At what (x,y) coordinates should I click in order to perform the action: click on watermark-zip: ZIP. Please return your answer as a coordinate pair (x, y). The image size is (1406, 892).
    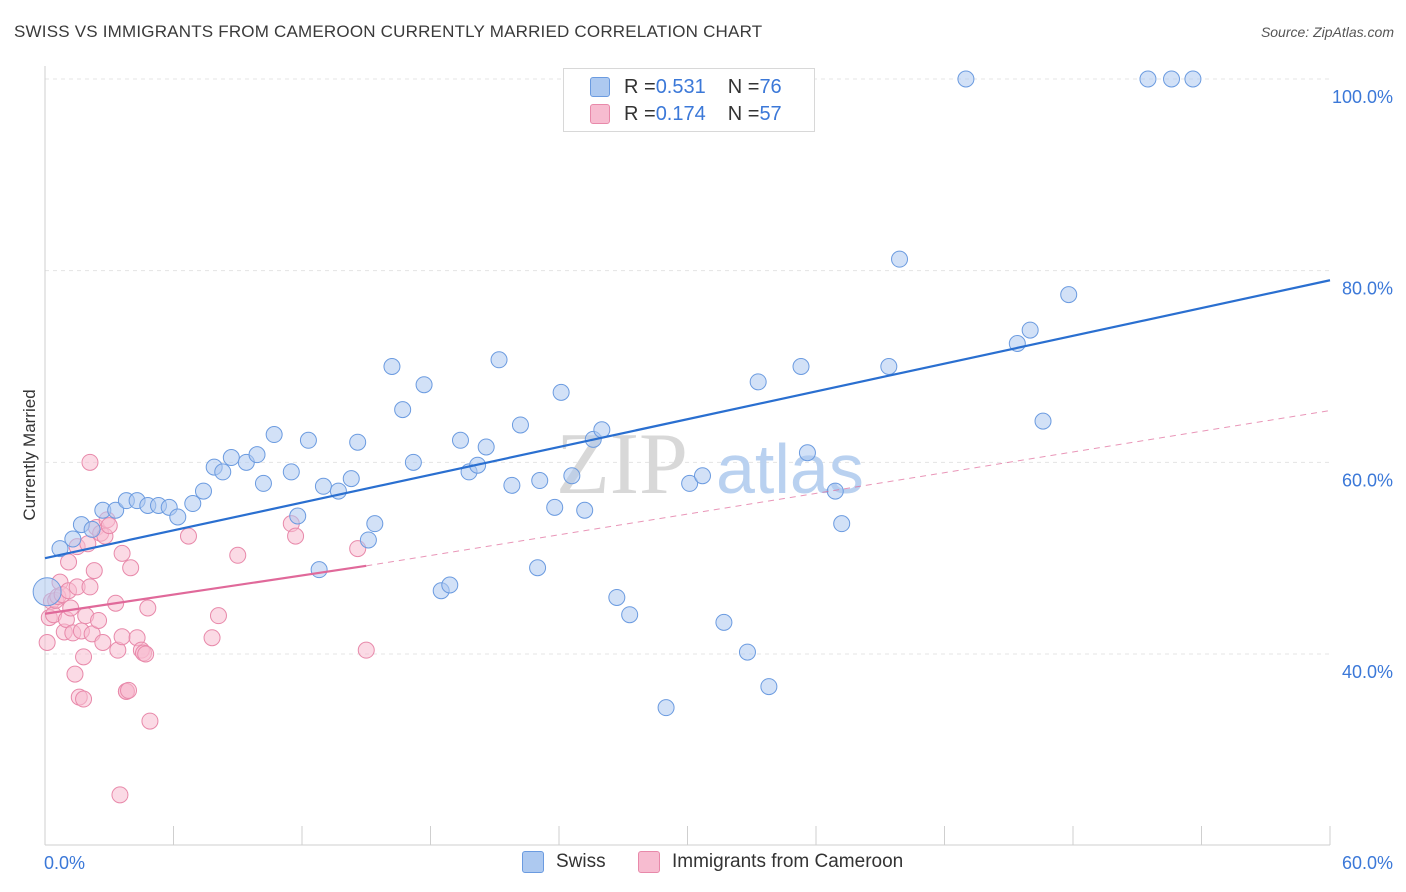
    Looking at the image, I should click on (622, 464).